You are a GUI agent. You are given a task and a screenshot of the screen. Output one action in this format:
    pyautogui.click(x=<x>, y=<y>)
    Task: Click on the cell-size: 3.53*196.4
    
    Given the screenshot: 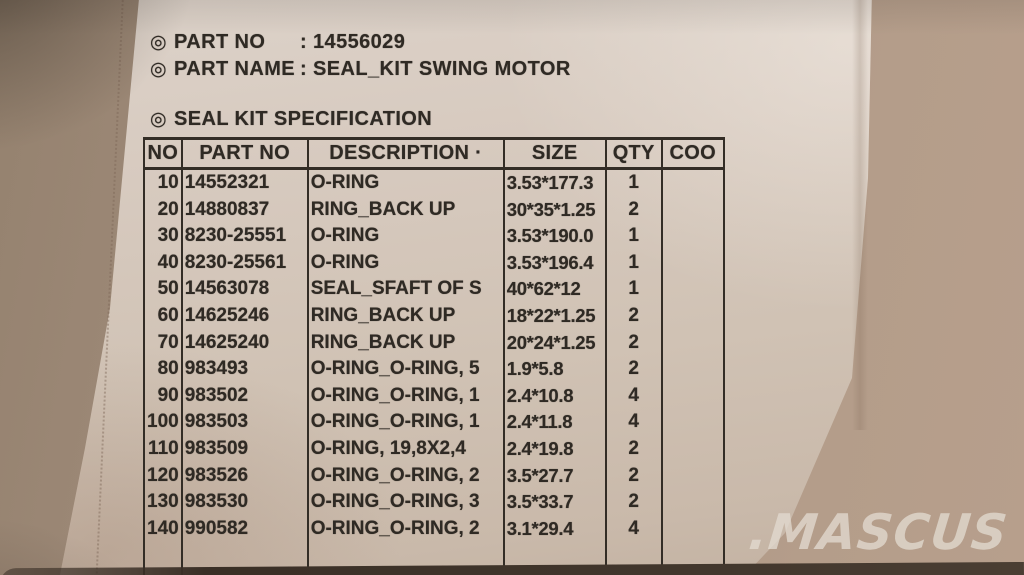 What is the action you would take?
    pyautogui.click(x=555, y=263)
    